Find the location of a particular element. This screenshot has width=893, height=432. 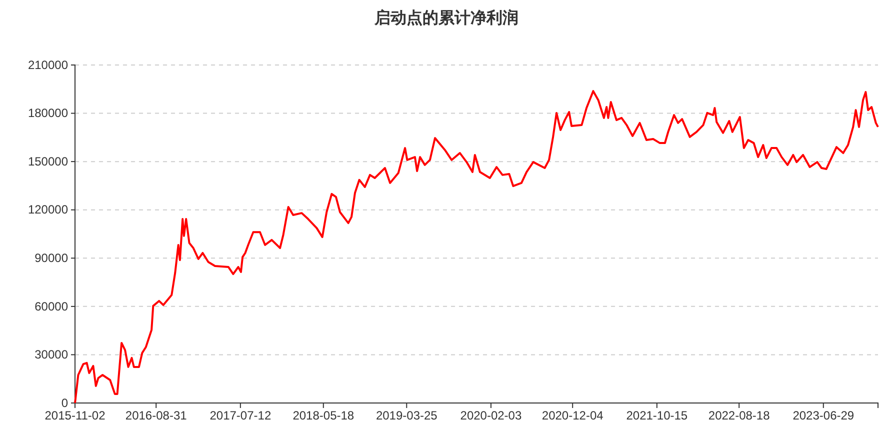

x-tick-label: 2020-12-04 is located at coordinates (573, 415).